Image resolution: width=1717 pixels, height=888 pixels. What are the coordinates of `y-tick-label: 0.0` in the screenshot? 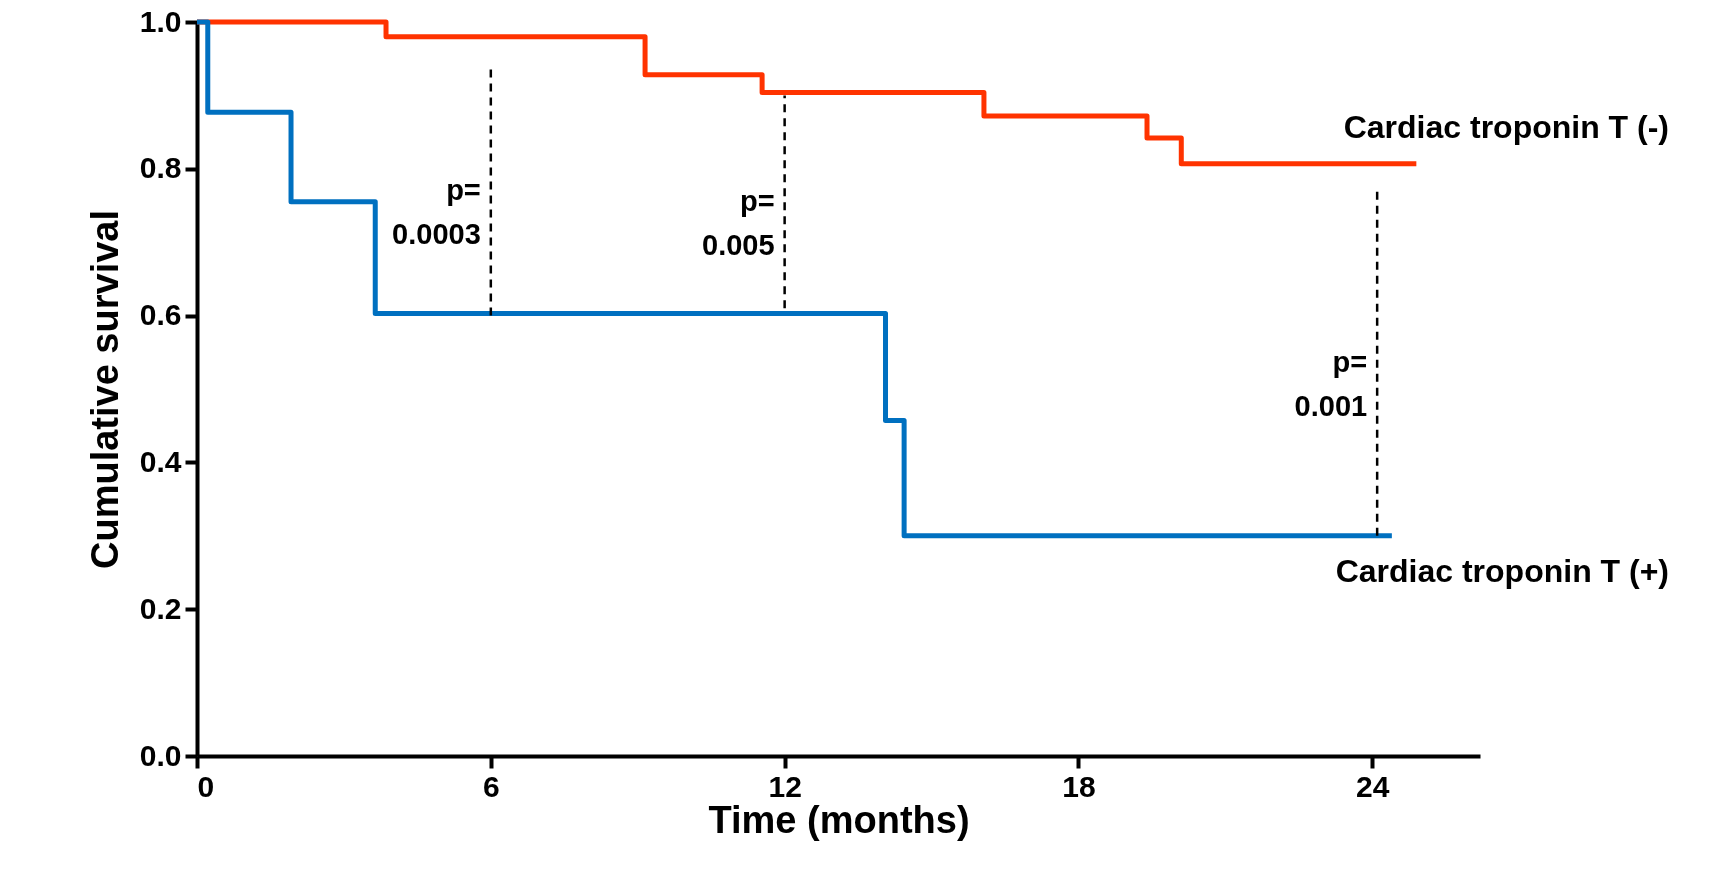 It's located at (160, 755).